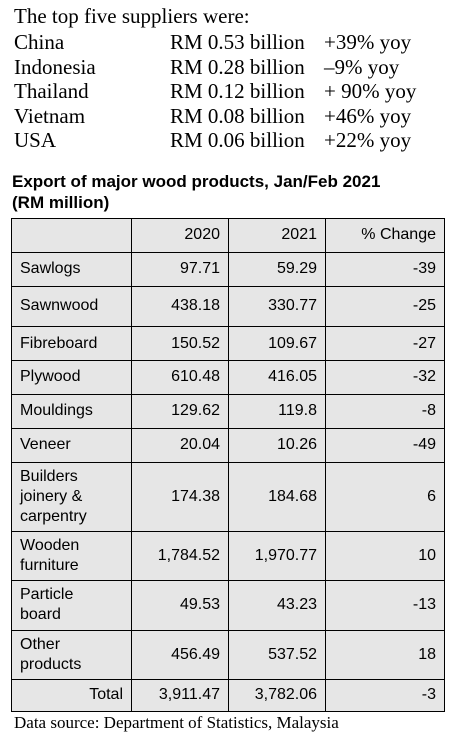 This screenshot has width=457, height=751. Describe the element at coordinates (385, 556) in the screenshot. I see `value-change: 10` at that location.